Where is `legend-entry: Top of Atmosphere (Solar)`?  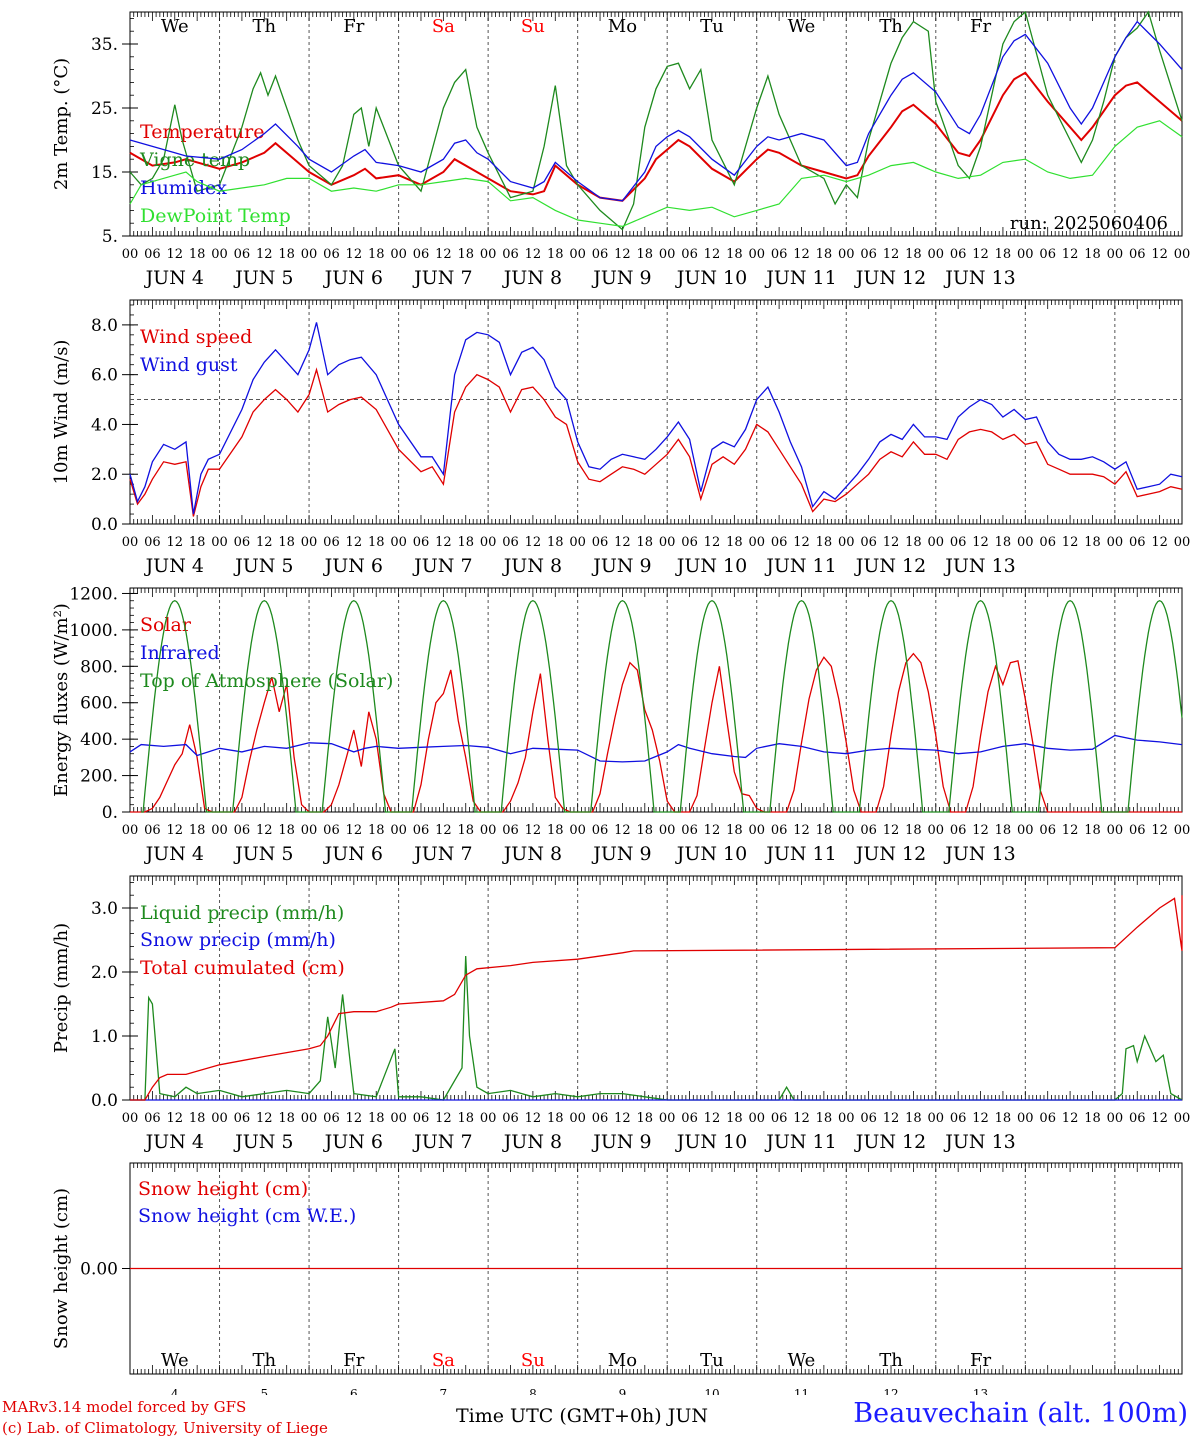
legend-entry: Top of Atmosphere (Solar) is located at coordinates (266, 681).